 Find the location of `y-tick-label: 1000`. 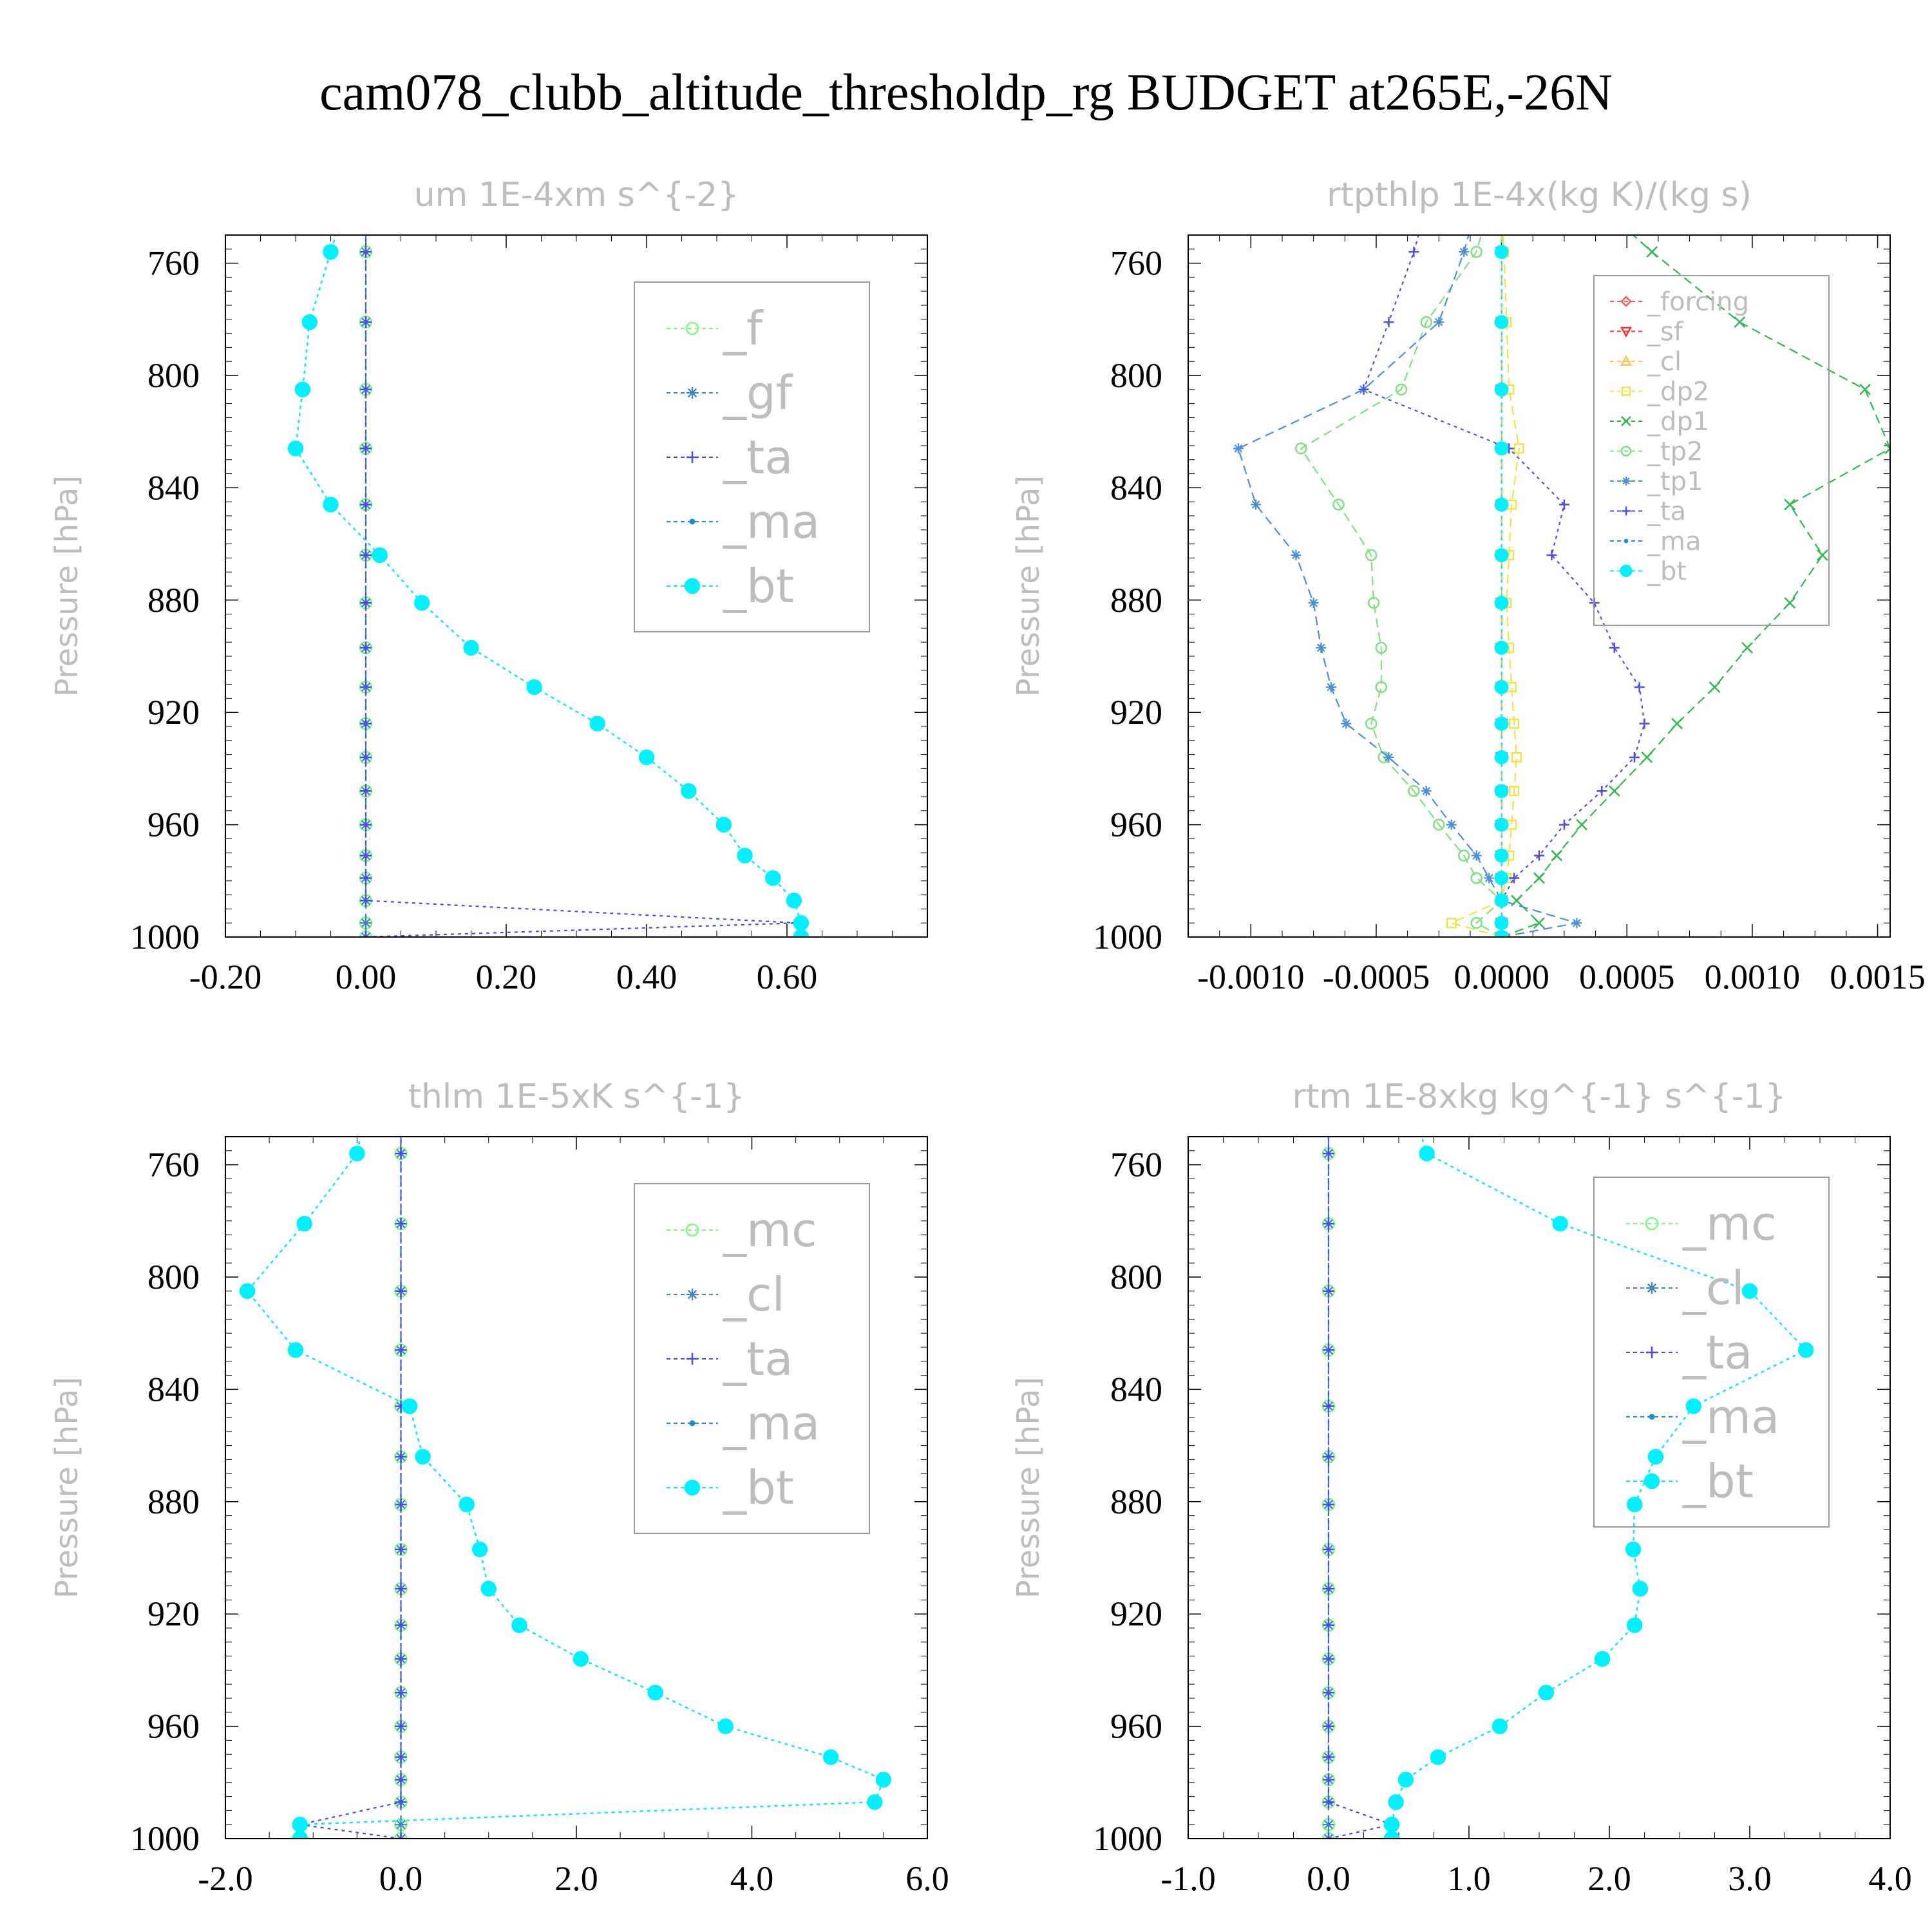

y-tick-label: 1000 is located at coordinates (165, 937).